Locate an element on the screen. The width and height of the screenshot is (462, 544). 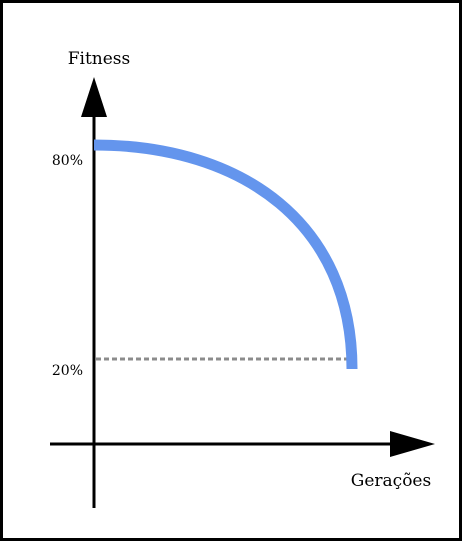
y-axis-label: Fitness is located at coordinates (99, 59).